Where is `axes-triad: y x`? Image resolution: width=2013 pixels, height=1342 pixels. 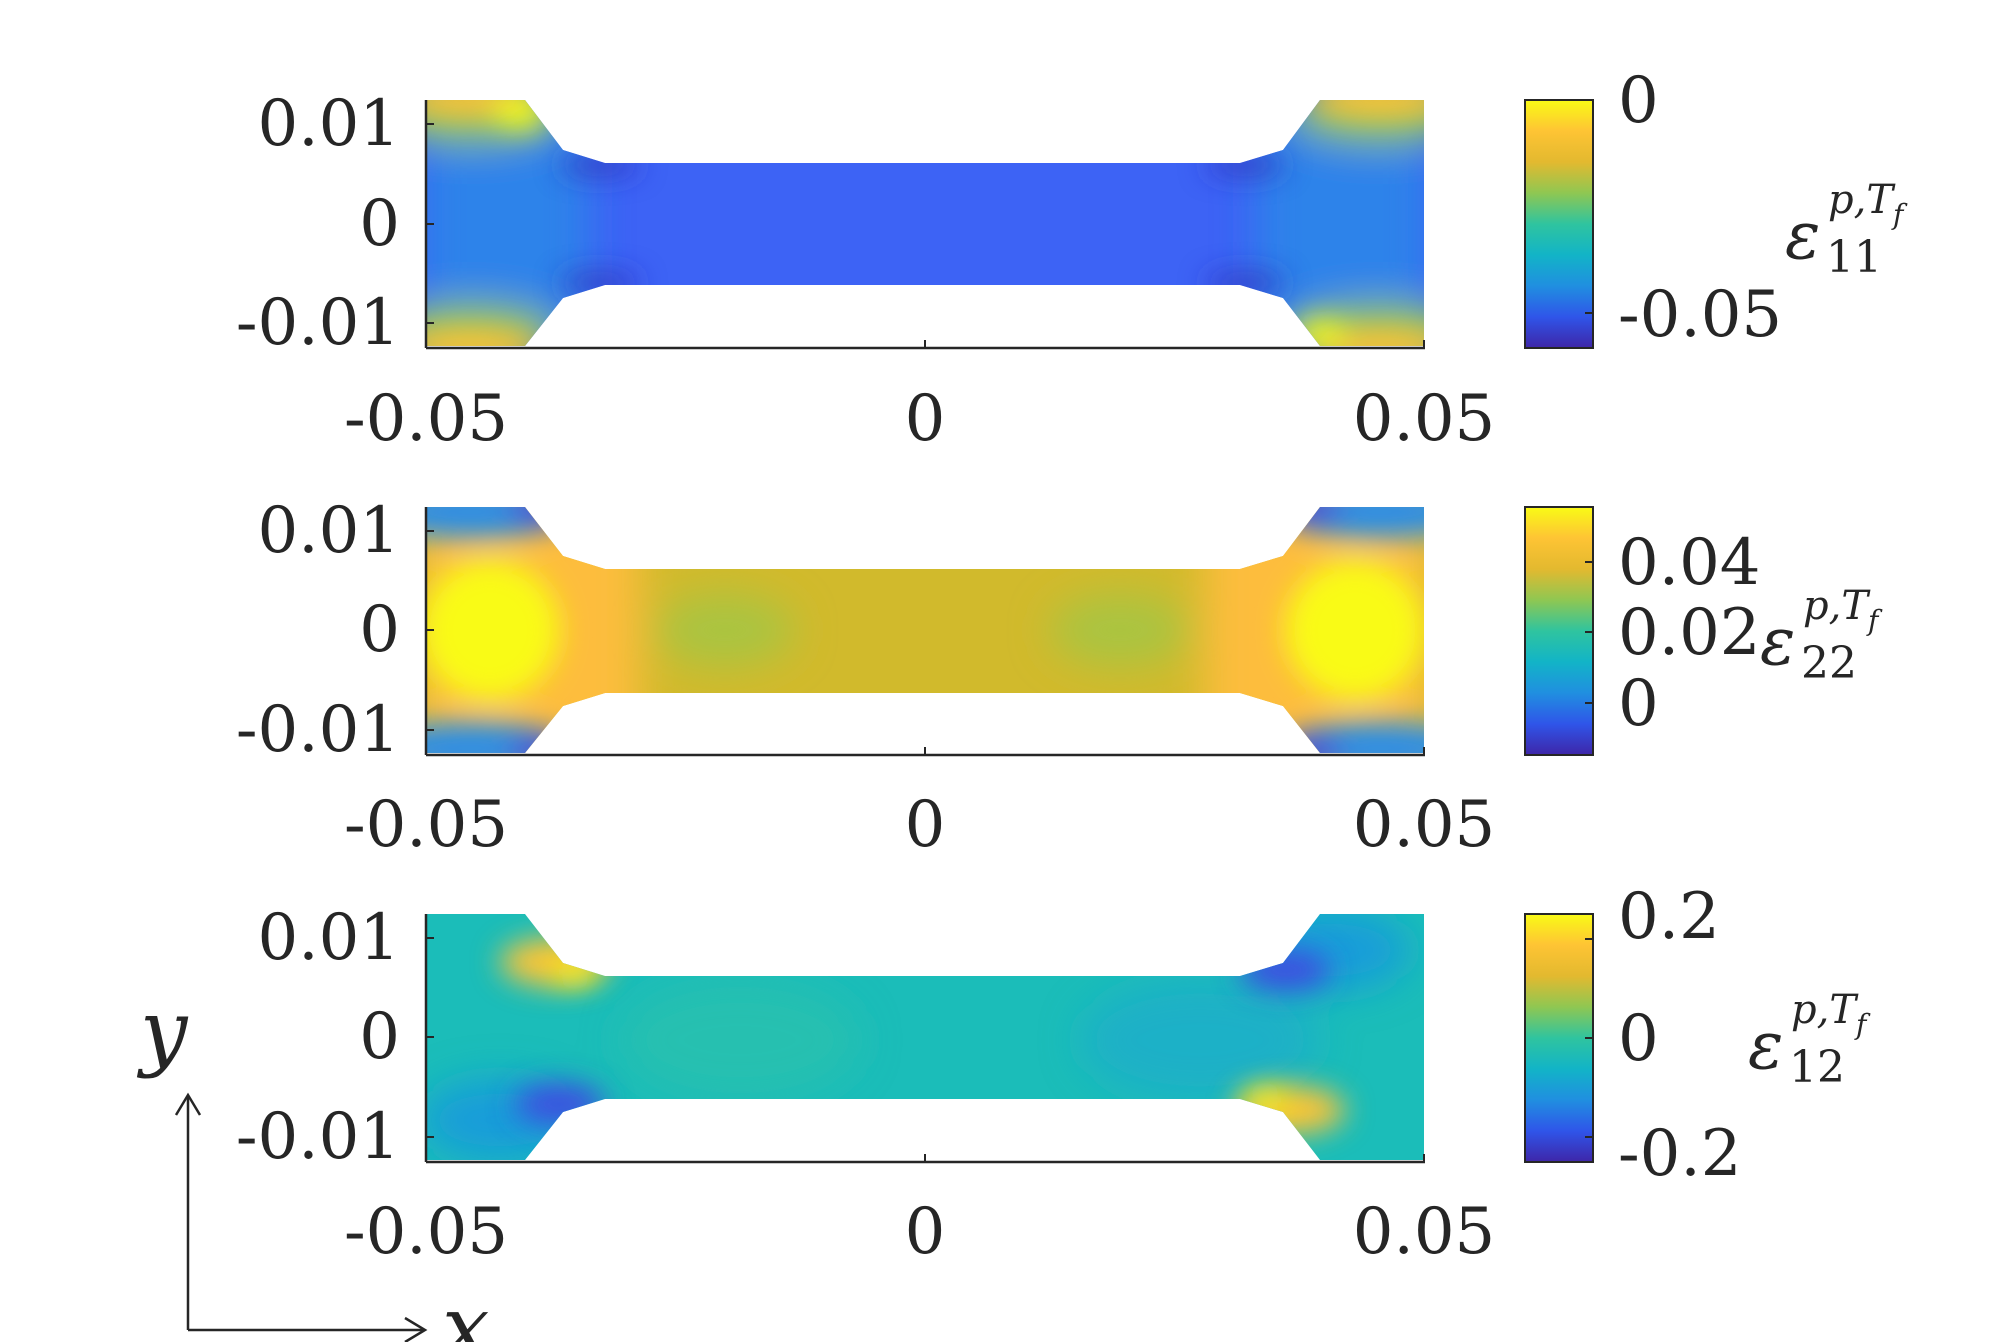 axes-triad: y x is located at coordinates (312, 1162).